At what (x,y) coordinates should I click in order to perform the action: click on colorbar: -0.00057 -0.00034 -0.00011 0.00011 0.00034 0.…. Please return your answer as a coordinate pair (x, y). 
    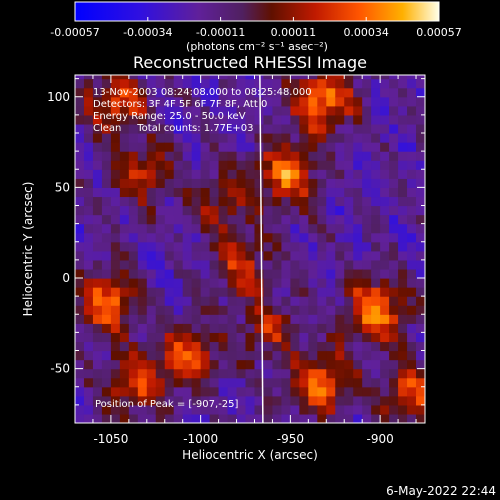
    Looking at the image, I should click on (256, 27).